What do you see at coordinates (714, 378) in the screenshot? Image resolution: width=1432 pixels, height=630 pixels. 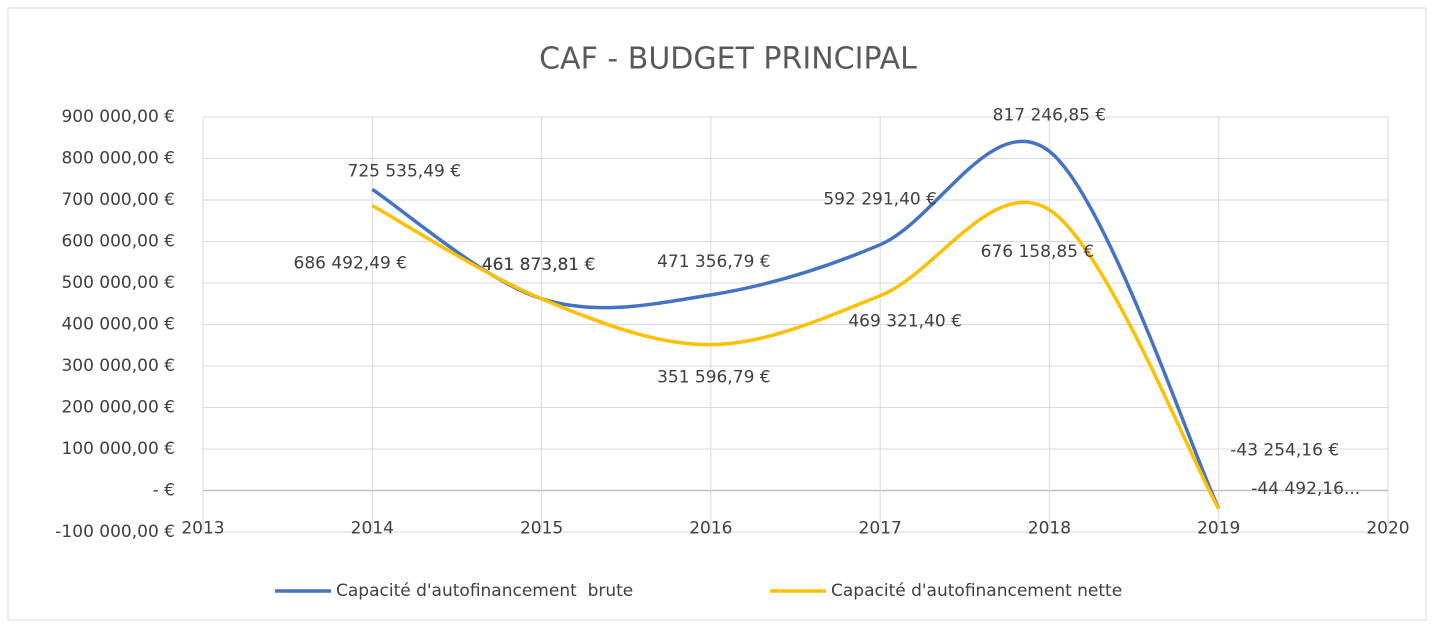 I see `data-label: 351 596,79 €` at bounding box center [714, 378].